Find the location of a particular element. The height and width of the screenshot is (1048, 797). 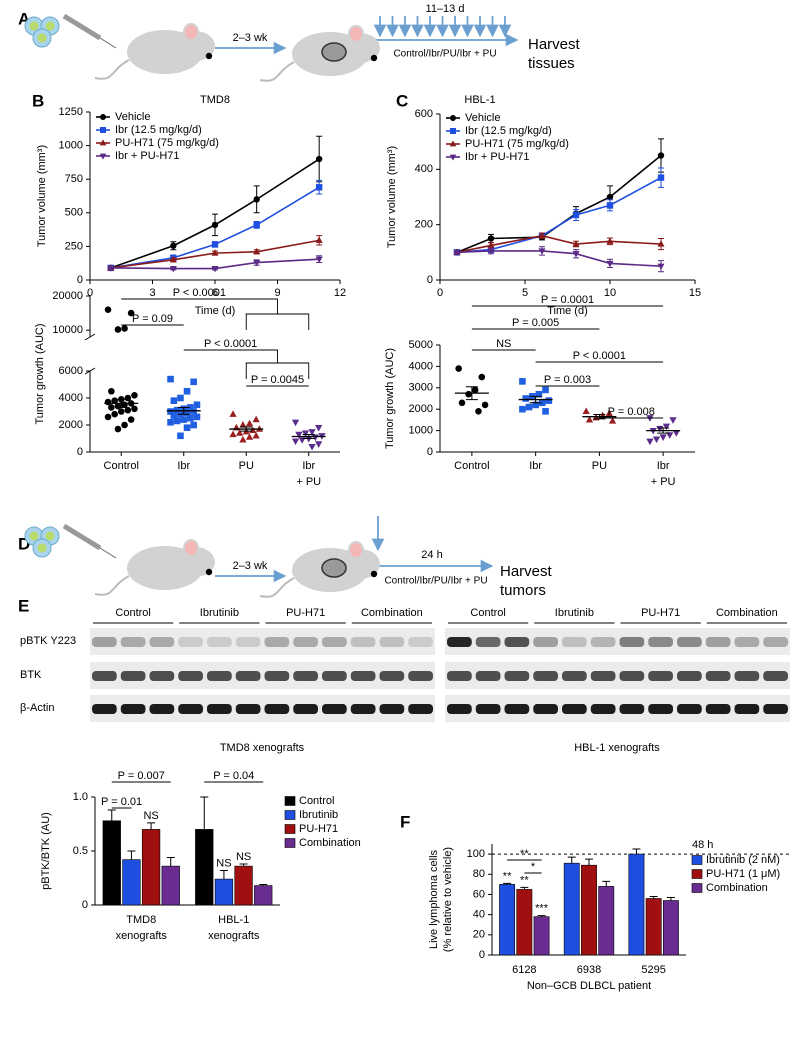

x-axis-label: Time (d) is located at coordinates (567, 311).